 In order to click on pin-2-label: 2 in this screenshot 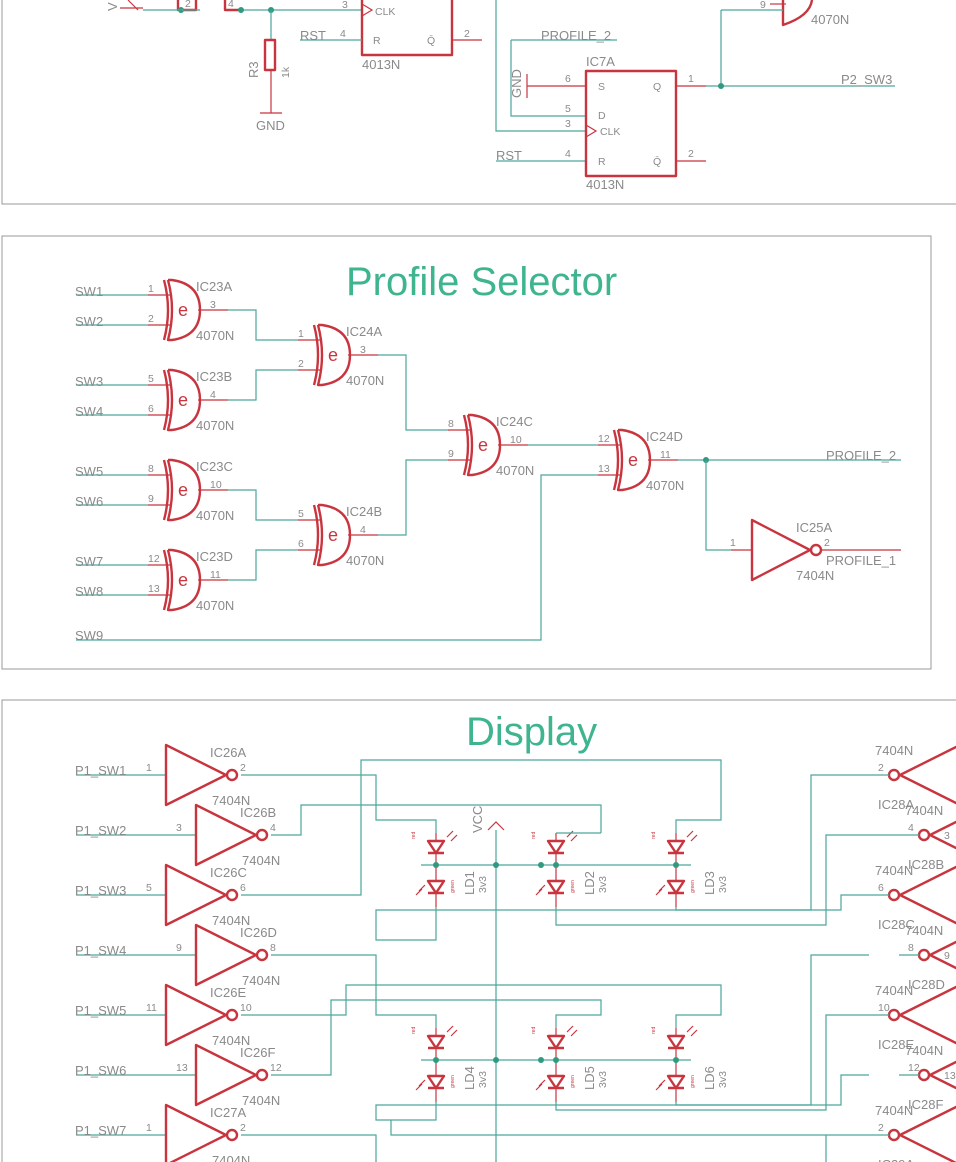, I will do `click(188, 5)`.